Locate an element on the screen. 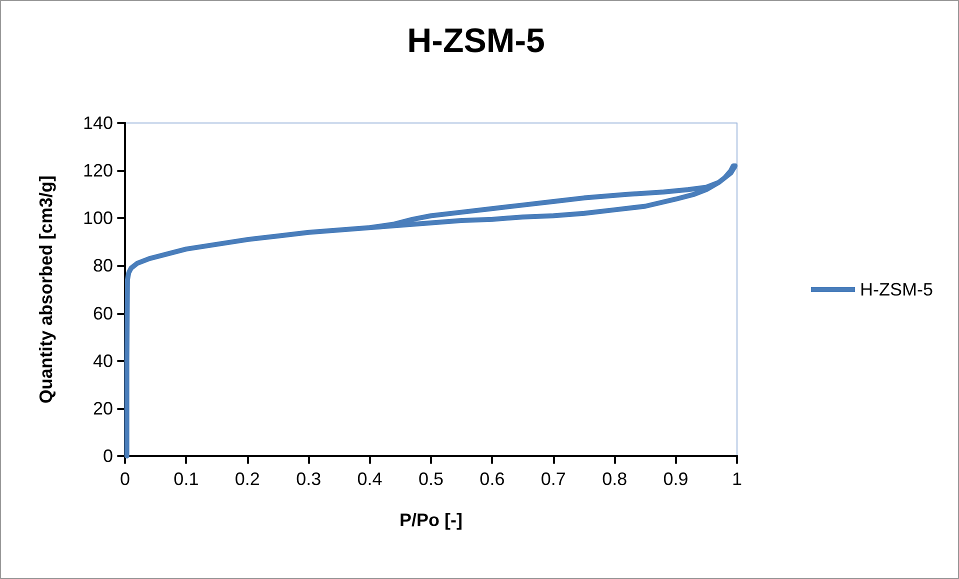 The height and width of the screenshot is (579, 959). x-tick-label: 1 is located at coordinates (737, 479).